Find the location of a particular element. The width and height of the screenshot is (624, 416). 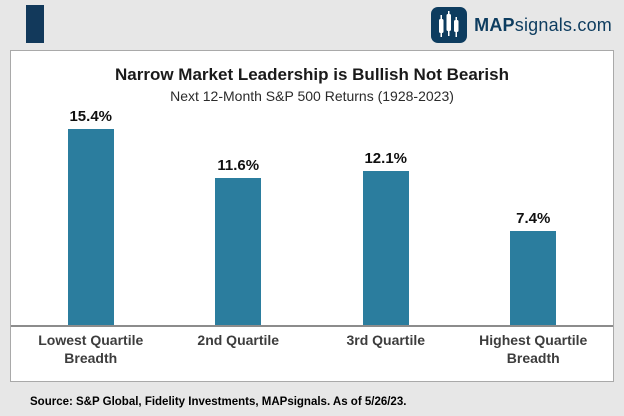

x-axis-label-line: Lowest Quartile is located at coordinates (91, 340).